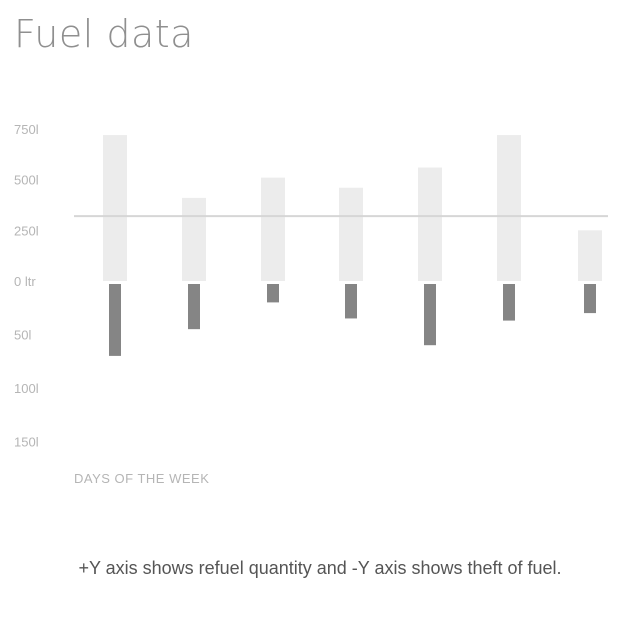  What do you see at coordinates (26, 388) in the screenshot?
I see `y-tick-label: 100l` at bounding box center [26, 388].